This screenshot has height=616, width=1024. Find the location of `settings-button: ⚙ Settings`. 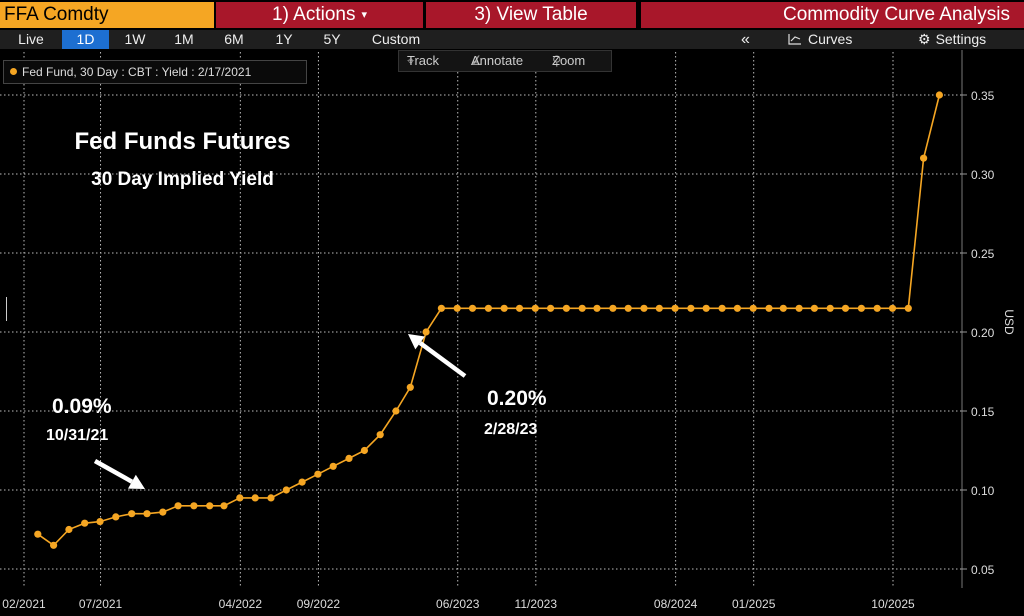

settings-button: ⚙ Settings is located at coordinates (968, 39).